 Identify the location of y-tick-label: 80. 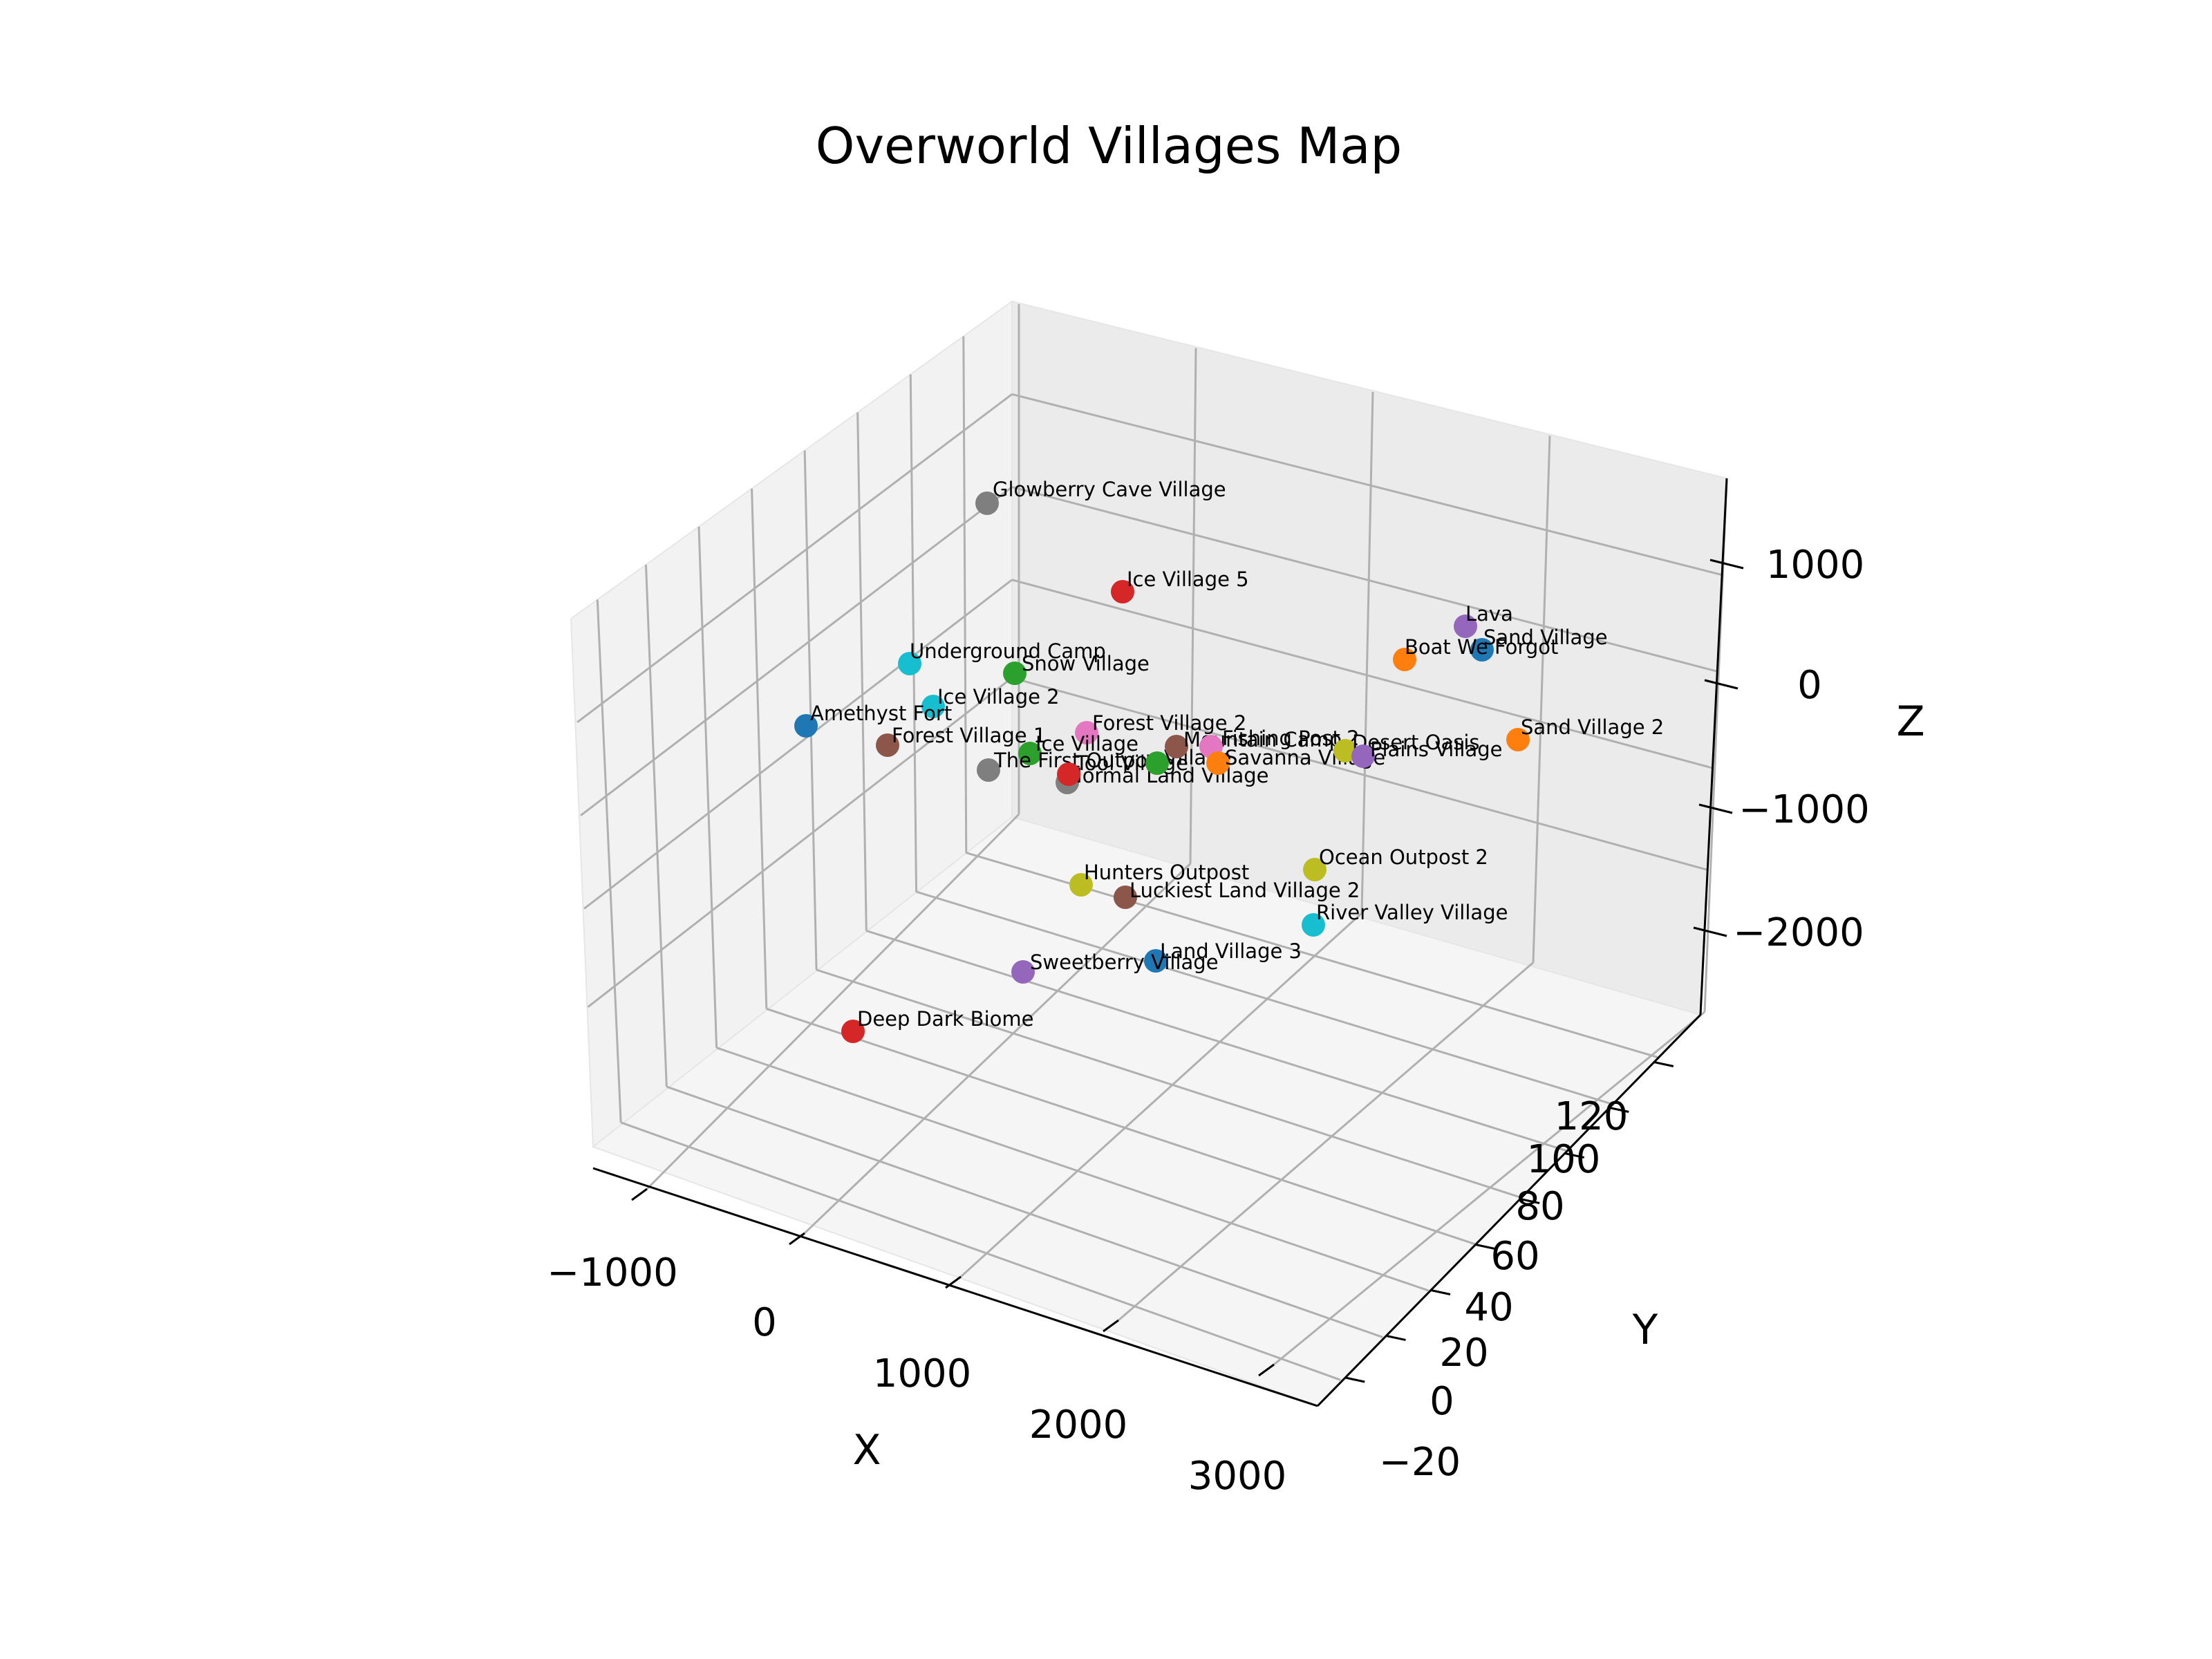
(1540, 1206).